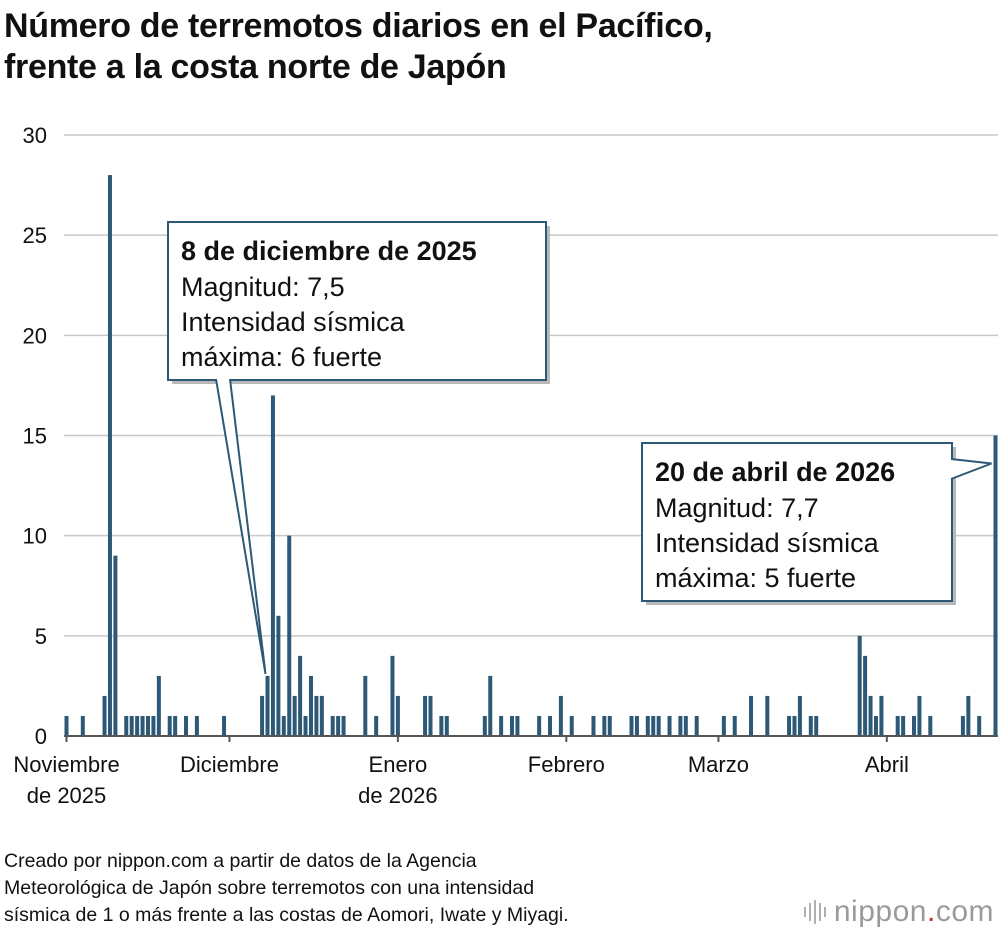 The image size is (1000, 936). Describe the element at coordinates (229, 764) in the screenshot. I see `x-tick-label-1-0: Diciembre` at that location.